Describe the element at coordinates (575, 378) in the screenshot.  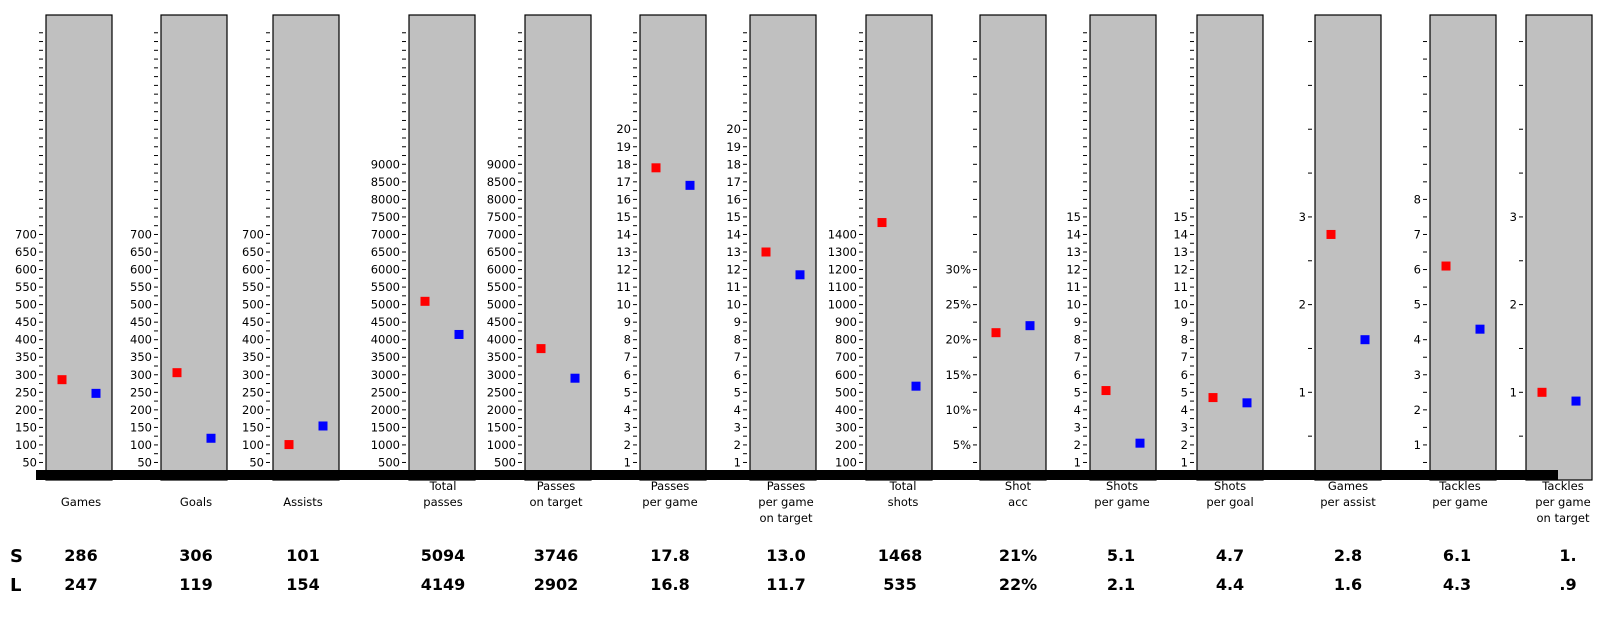
I see `marker-l-passes-on-target` at that location.